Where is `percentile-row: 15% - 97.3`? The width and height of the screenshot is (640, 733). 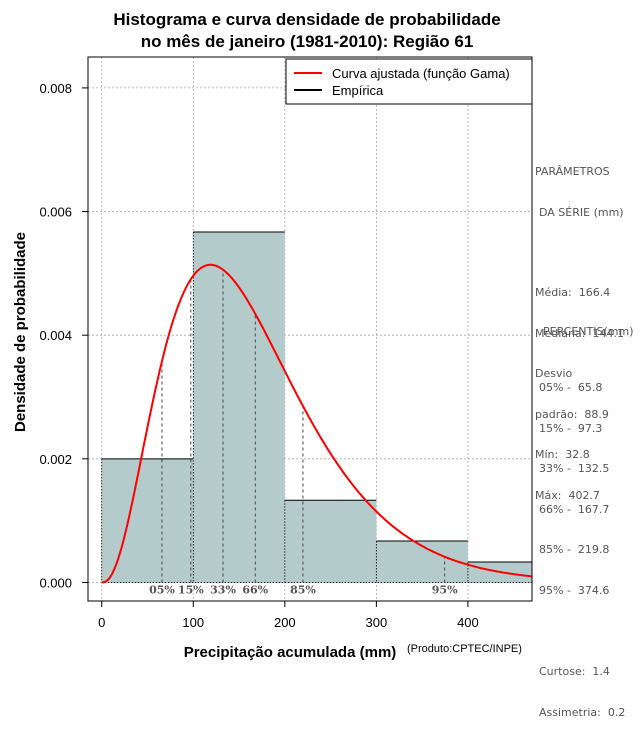
percentile-row: 15% - 97.3 is located at coordinates (571, 428).